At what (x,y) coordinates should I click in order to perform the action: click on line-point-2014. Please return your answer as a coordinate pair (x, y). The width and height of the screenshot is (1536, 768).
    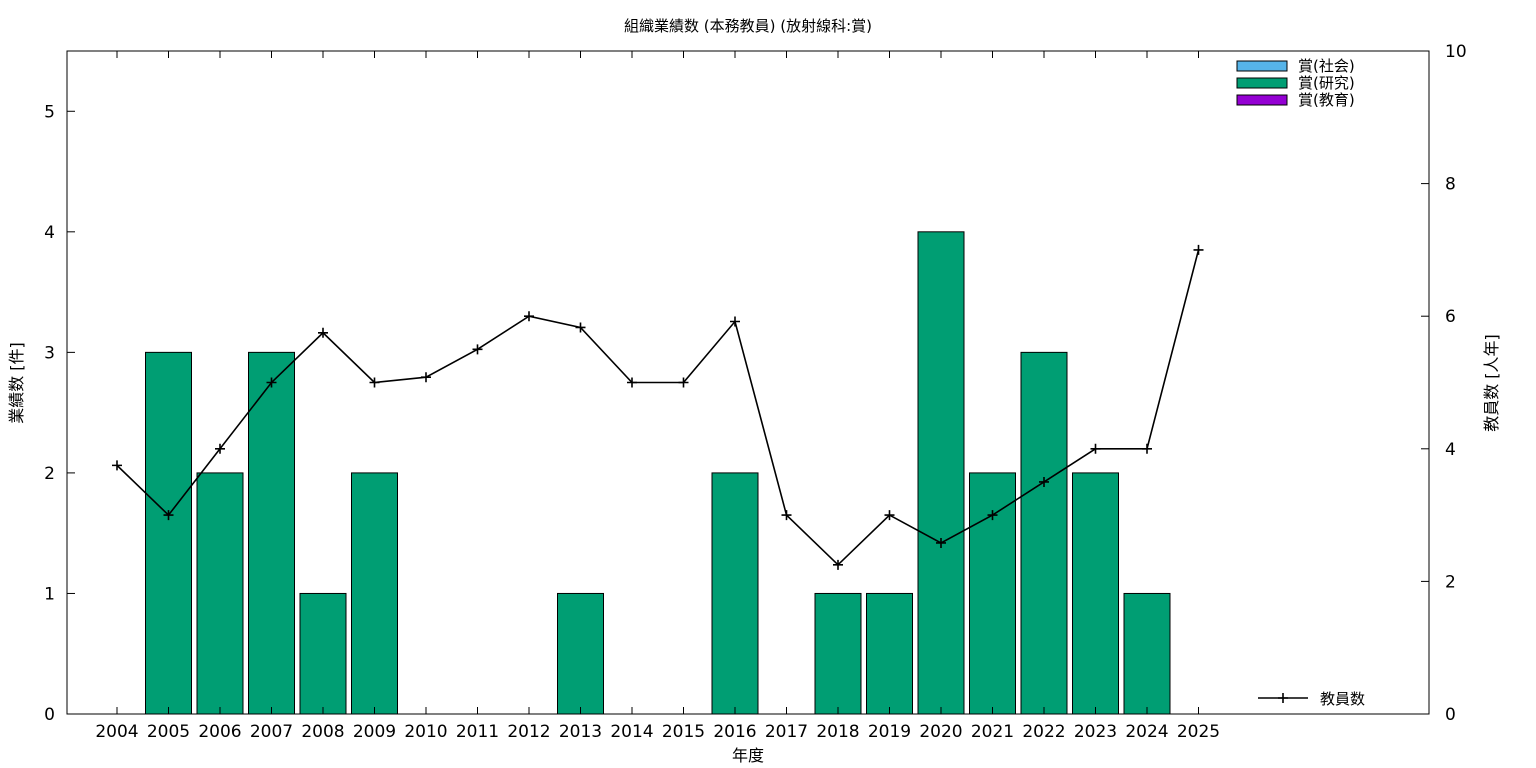
    Looking at the image, I should click on (632, 382).